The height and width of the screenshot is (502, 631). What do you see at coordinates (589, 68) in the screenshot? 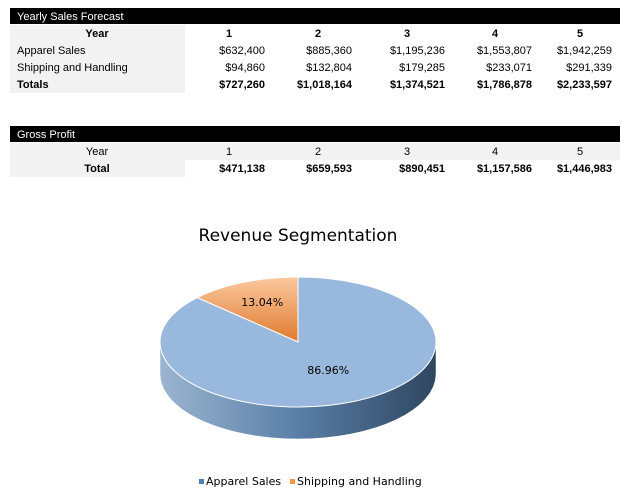
I see `cell: $291,339` at bounding box center [589, 68].